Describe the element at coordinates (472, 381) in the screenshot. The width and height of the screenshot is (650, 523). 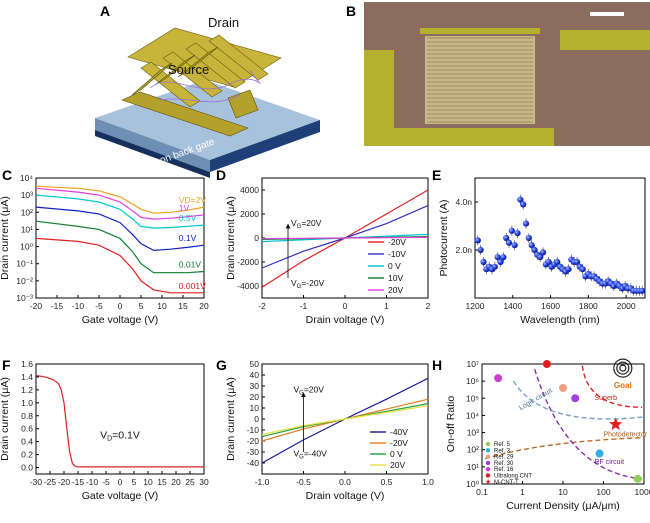
I see `y-tick-label: 10⁶` at that location.